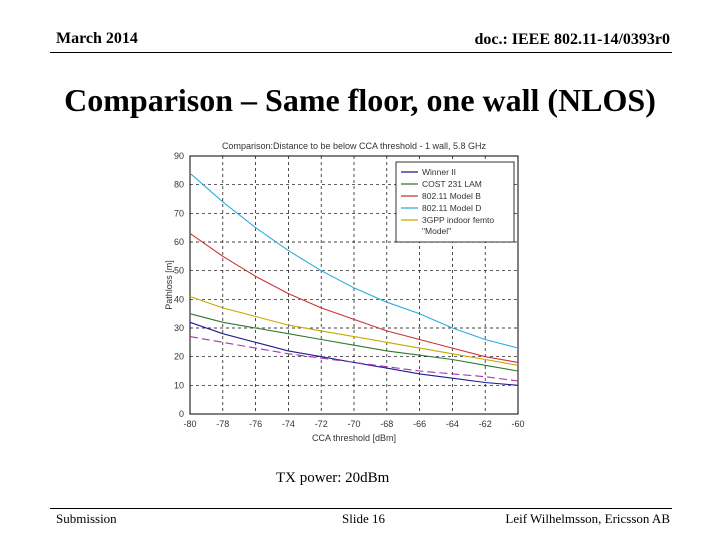 This screenshot has height=540, width=720. What do you see at coordinates (179, 185) in the screenshot?
I see `y-tick-label: 80` at bounding box center [179, 185].